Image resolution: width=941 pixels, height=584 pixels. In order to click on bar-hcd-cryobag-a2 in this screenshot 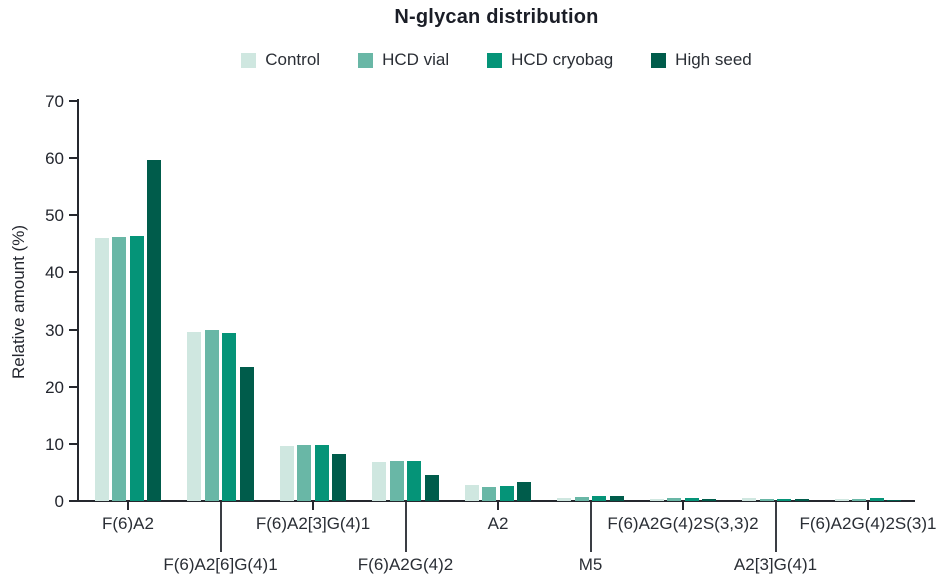, I will do `click(507, 493)`.